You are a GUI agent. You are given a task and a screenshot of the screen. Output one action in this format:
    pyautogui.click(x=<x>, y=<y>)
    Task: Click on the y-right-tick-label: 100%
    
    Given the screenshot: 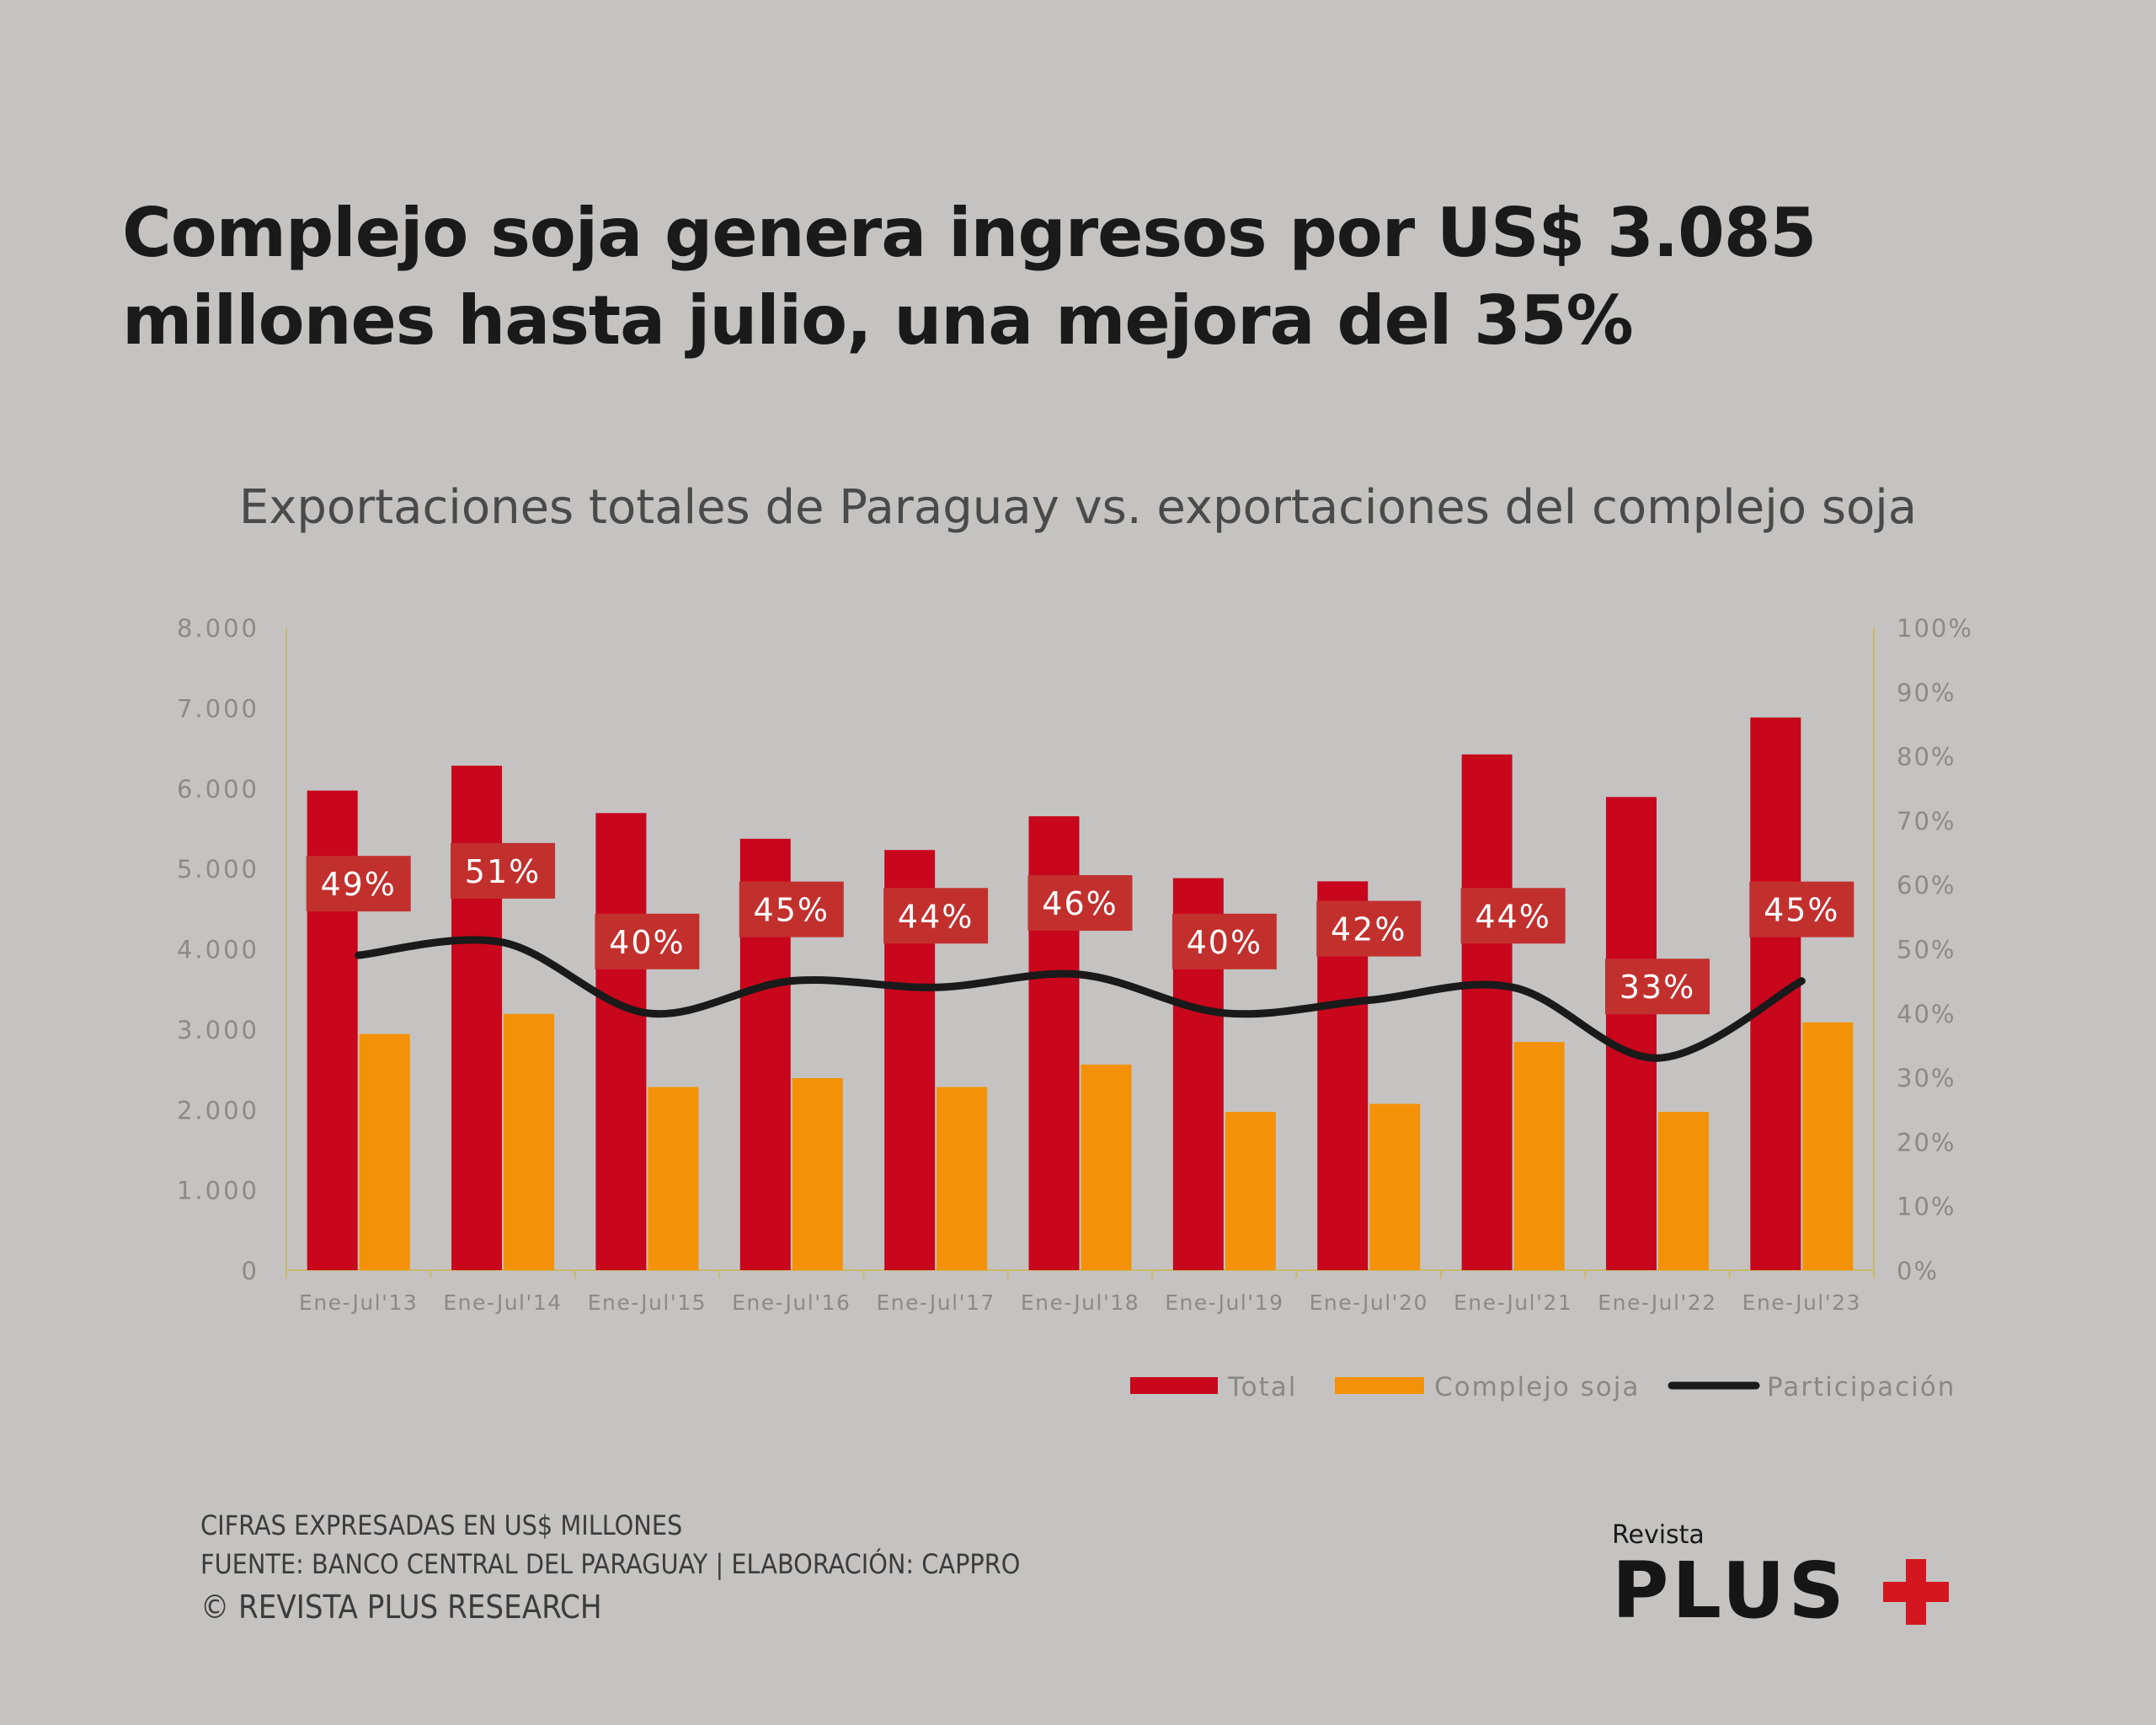 What is the action you would take?
    pyautogui.click(x=1935, y=628)
    